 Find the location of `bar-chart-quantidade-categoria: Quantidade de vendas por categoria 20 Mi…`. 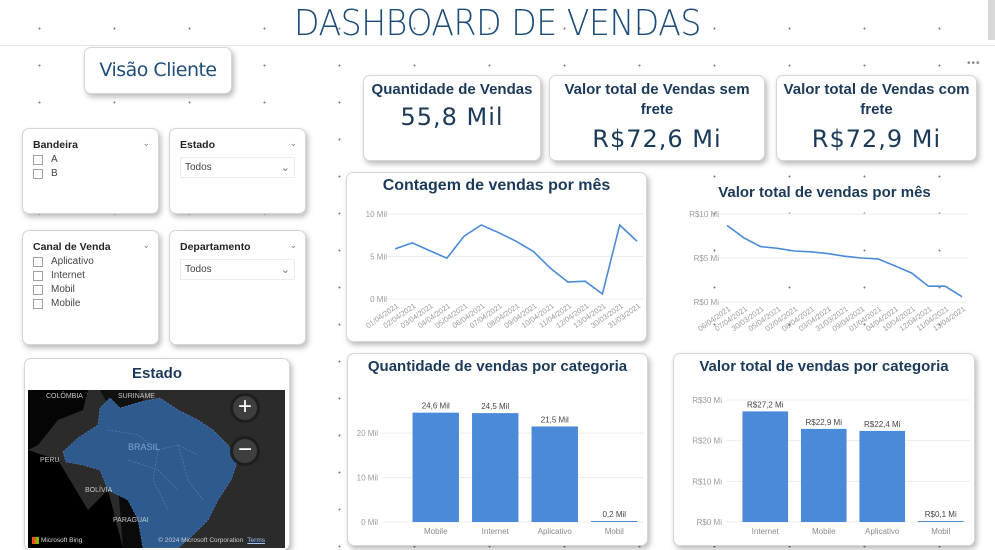

bar-chart-quantidade-categoria: Quantidade de vendas por categoria 20 Mi… is located at coordinates (497, 449).